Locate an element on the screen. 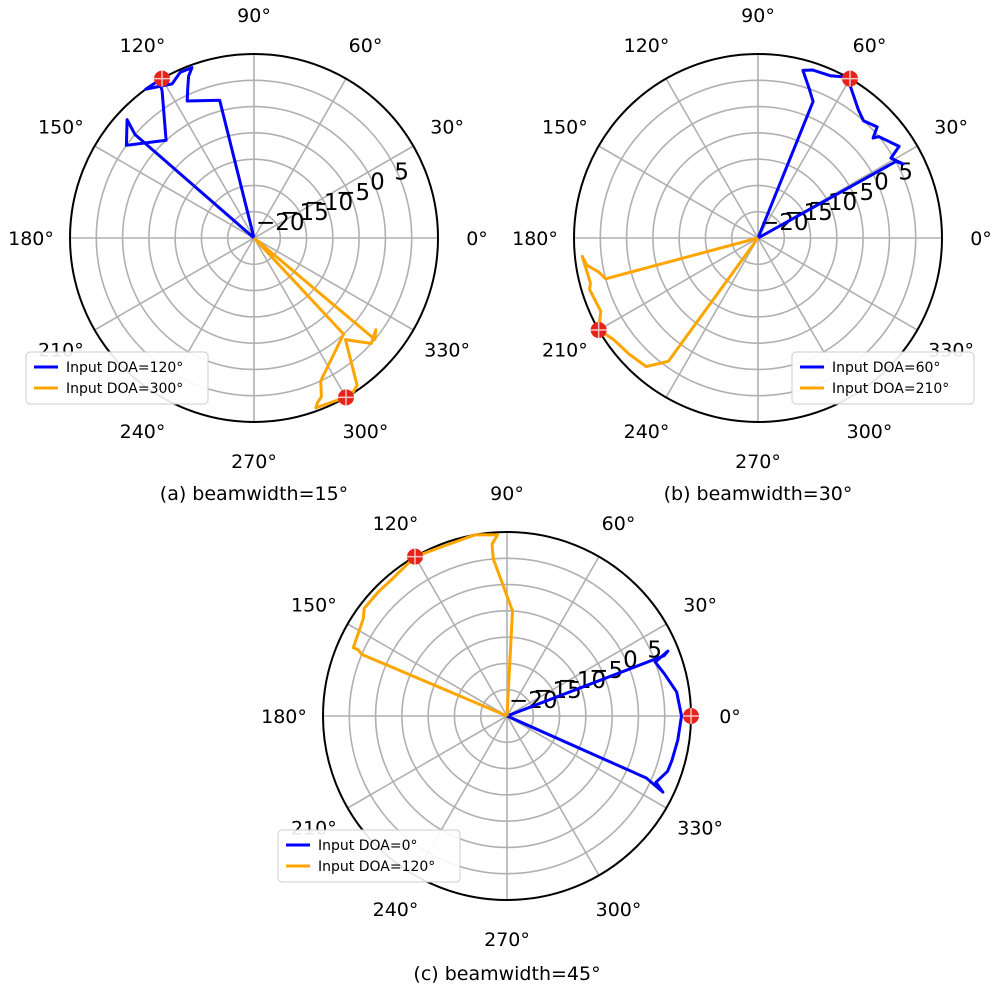 The height and width of the screenshot is (988, 998). legend-entry-label: Input DOA=210° is located at coordinates (890, 389).